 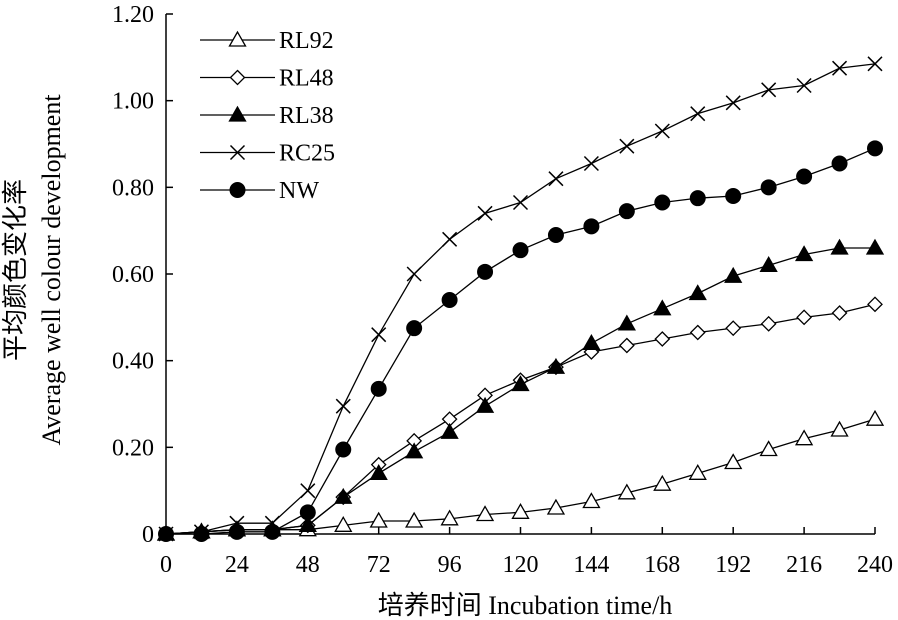 What do you see at coordinates (267, 41) in the screenshot?
I see `legend-entry-rl92: RL92` at bounding box center [267, 41].